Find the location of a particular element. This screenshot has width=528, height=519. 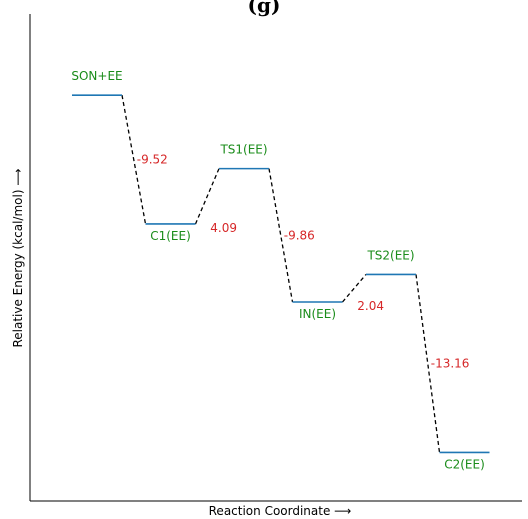

delta-label: -13.16 is located at coordinates (450, 363).